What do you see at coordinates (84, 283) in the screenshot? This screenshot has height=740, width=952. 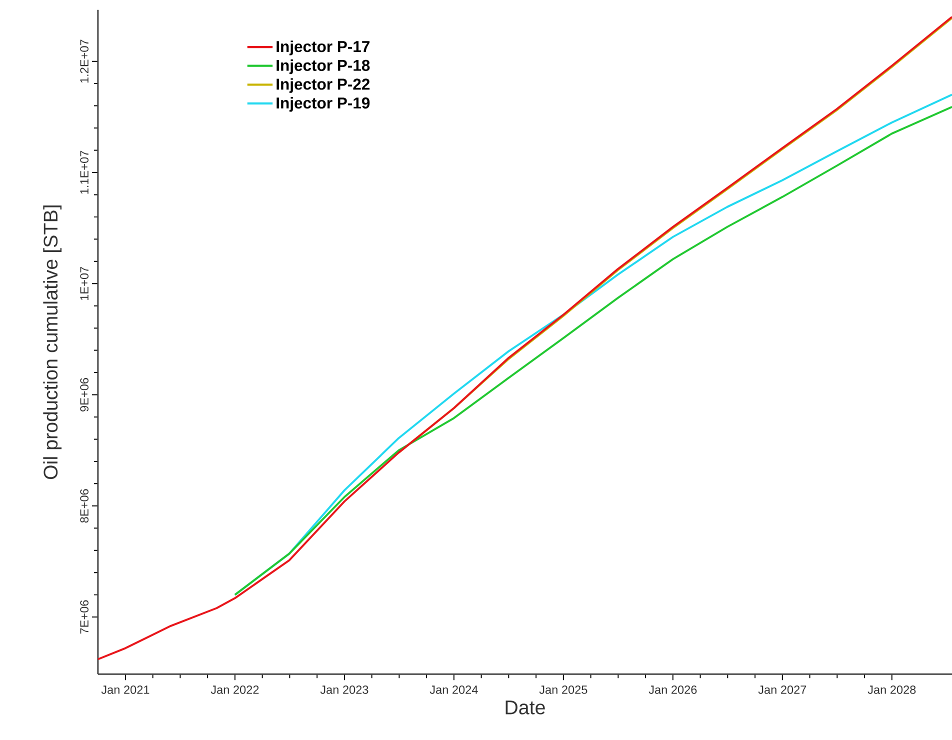 I see `y-tick-label: 1E+07` at bounding box center [84, 283].